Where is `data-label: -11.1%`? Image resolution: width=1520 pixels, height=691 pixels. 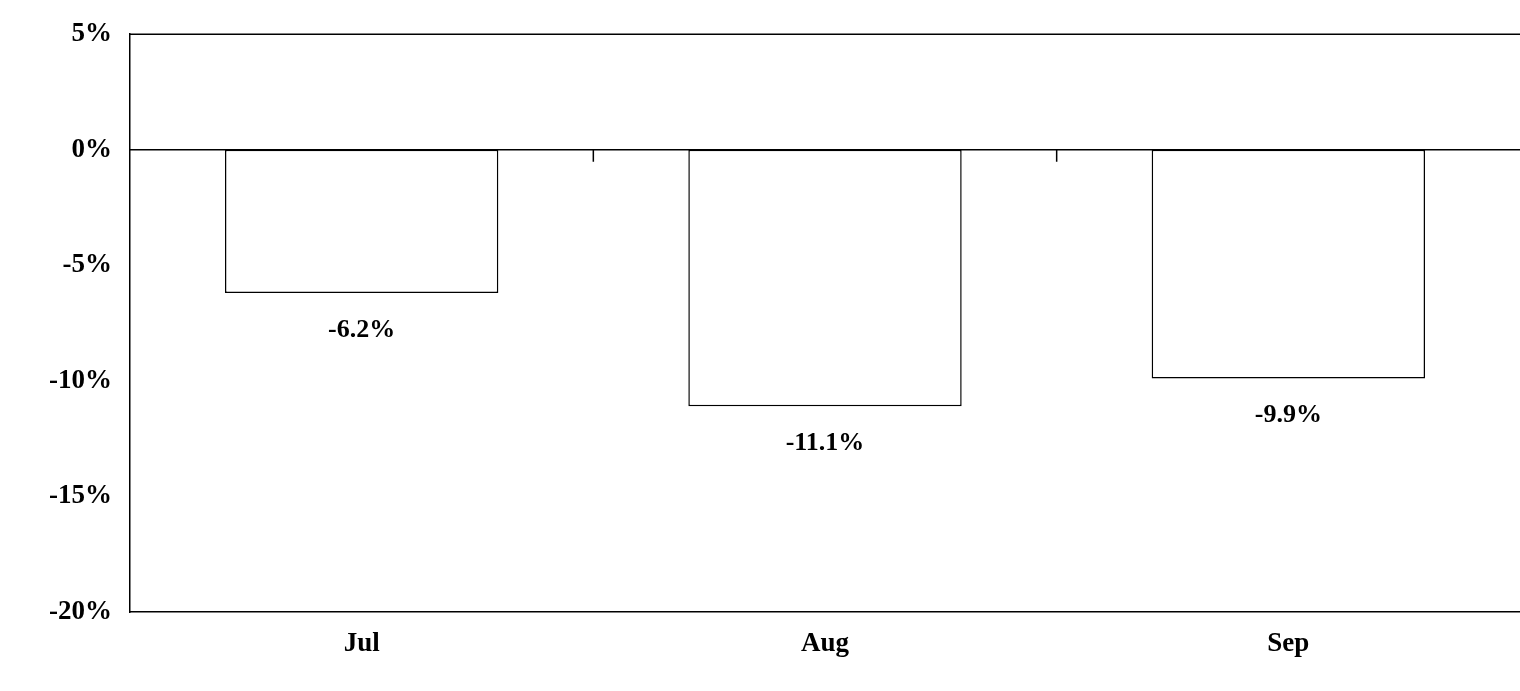
data-label: -11.1% is located at coordinates (825, 442).